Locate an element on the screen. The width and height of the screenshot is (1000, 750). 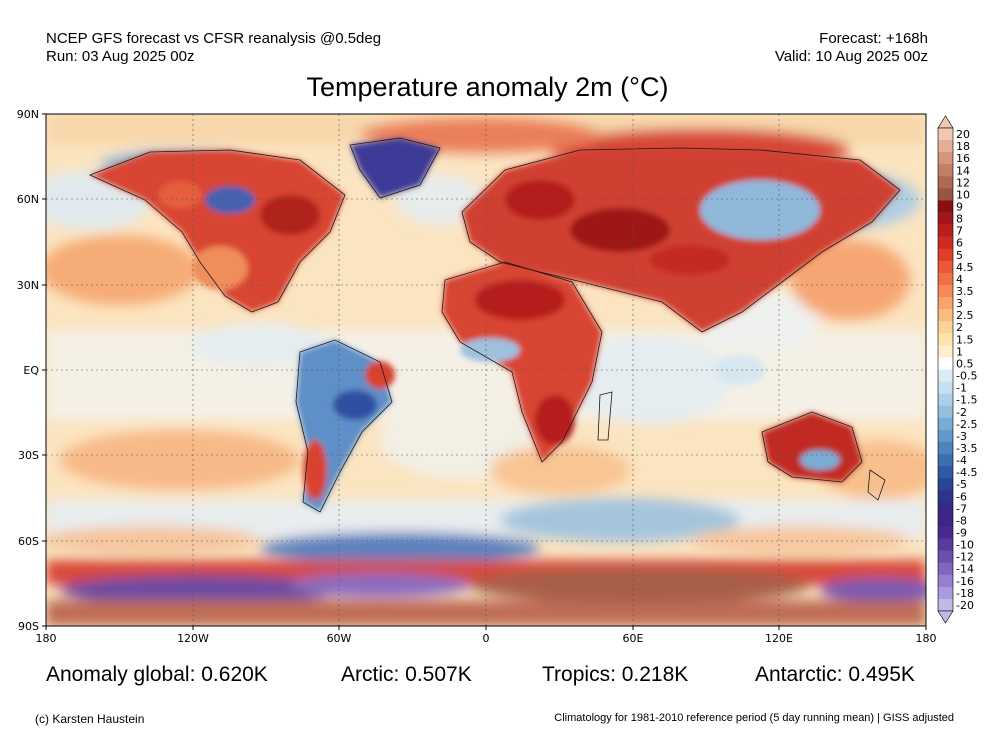
colorbar-label: -10 is located at coordinates (965, 545).